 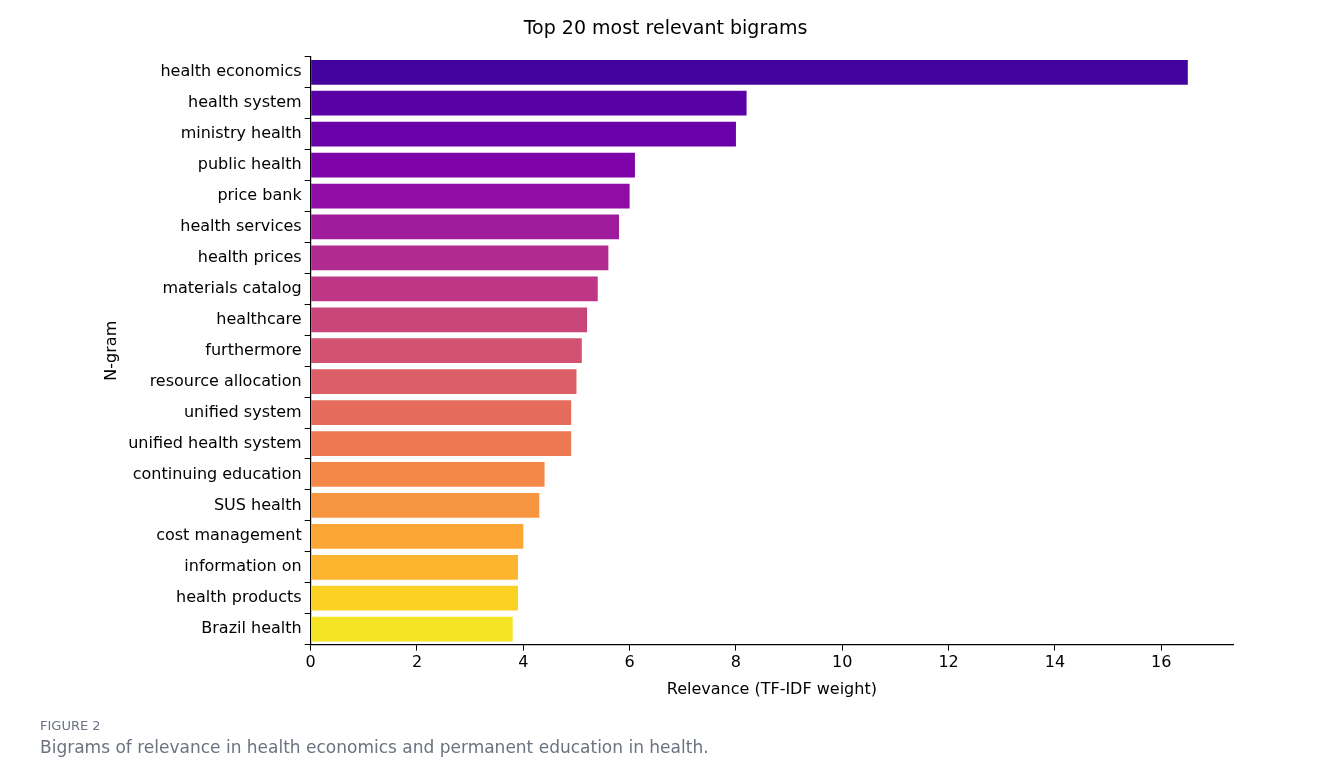 What do you see at coordinates (736, 662) in the screenshot?
I see `x-tick-label: 8` at bounding box center [736, 662].